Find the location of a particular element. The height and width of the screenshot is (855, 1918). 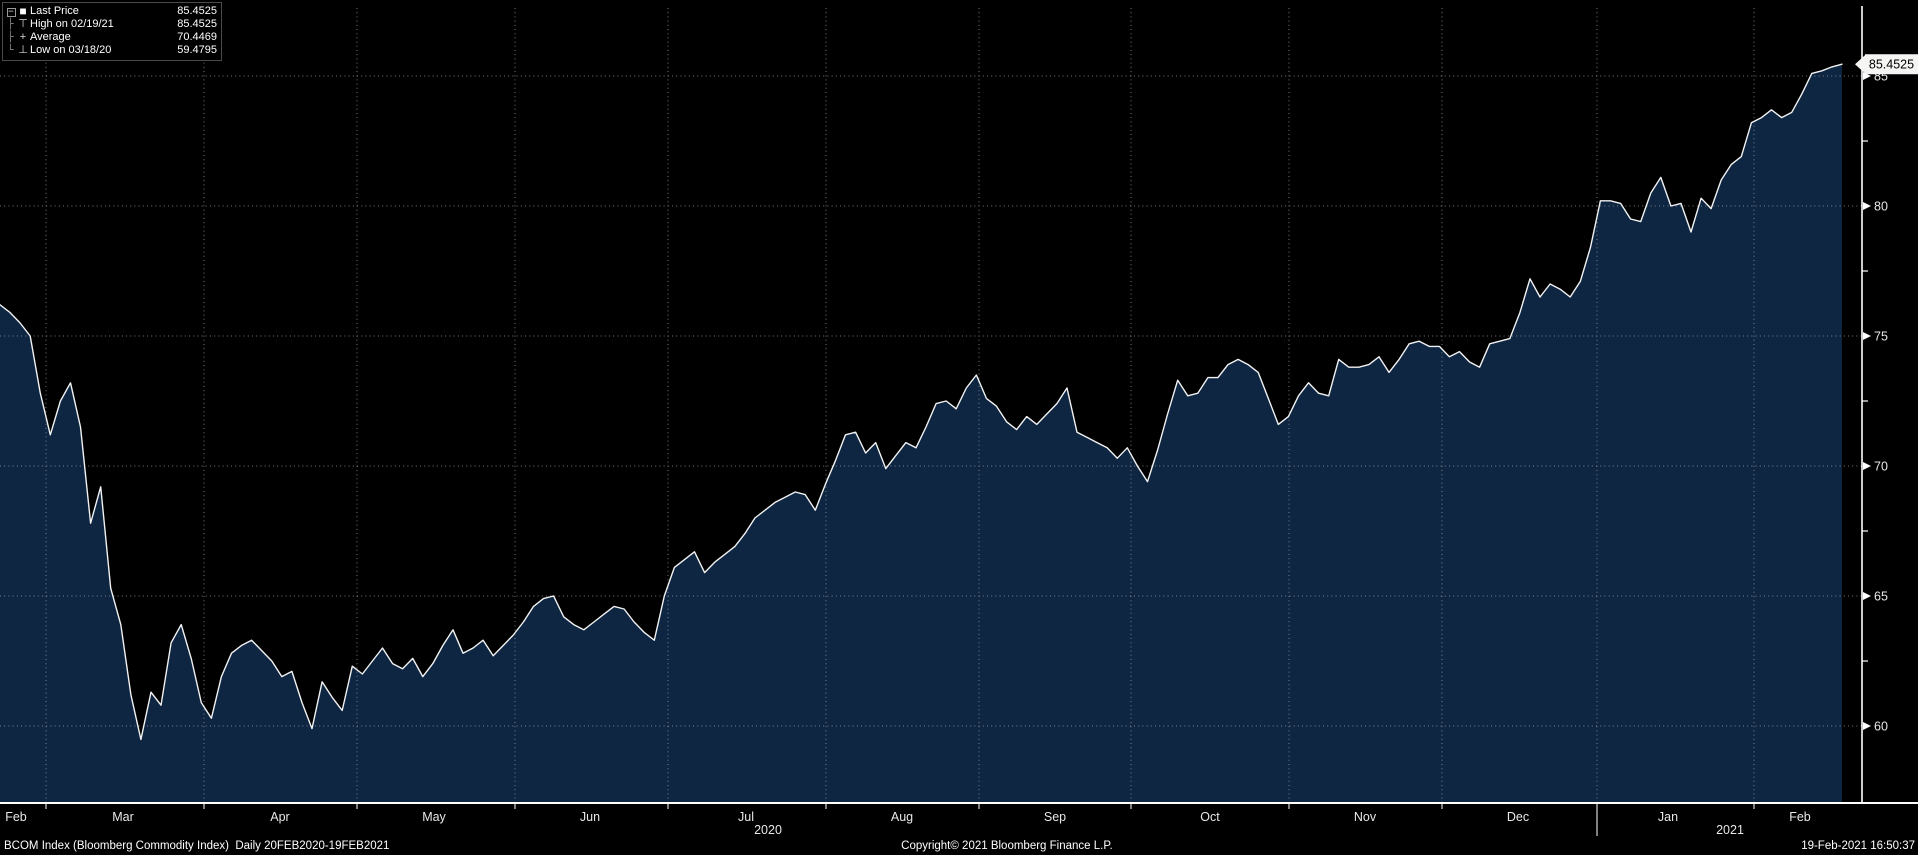

legend-value: 59.4795 is located at coordinates (197, 50).